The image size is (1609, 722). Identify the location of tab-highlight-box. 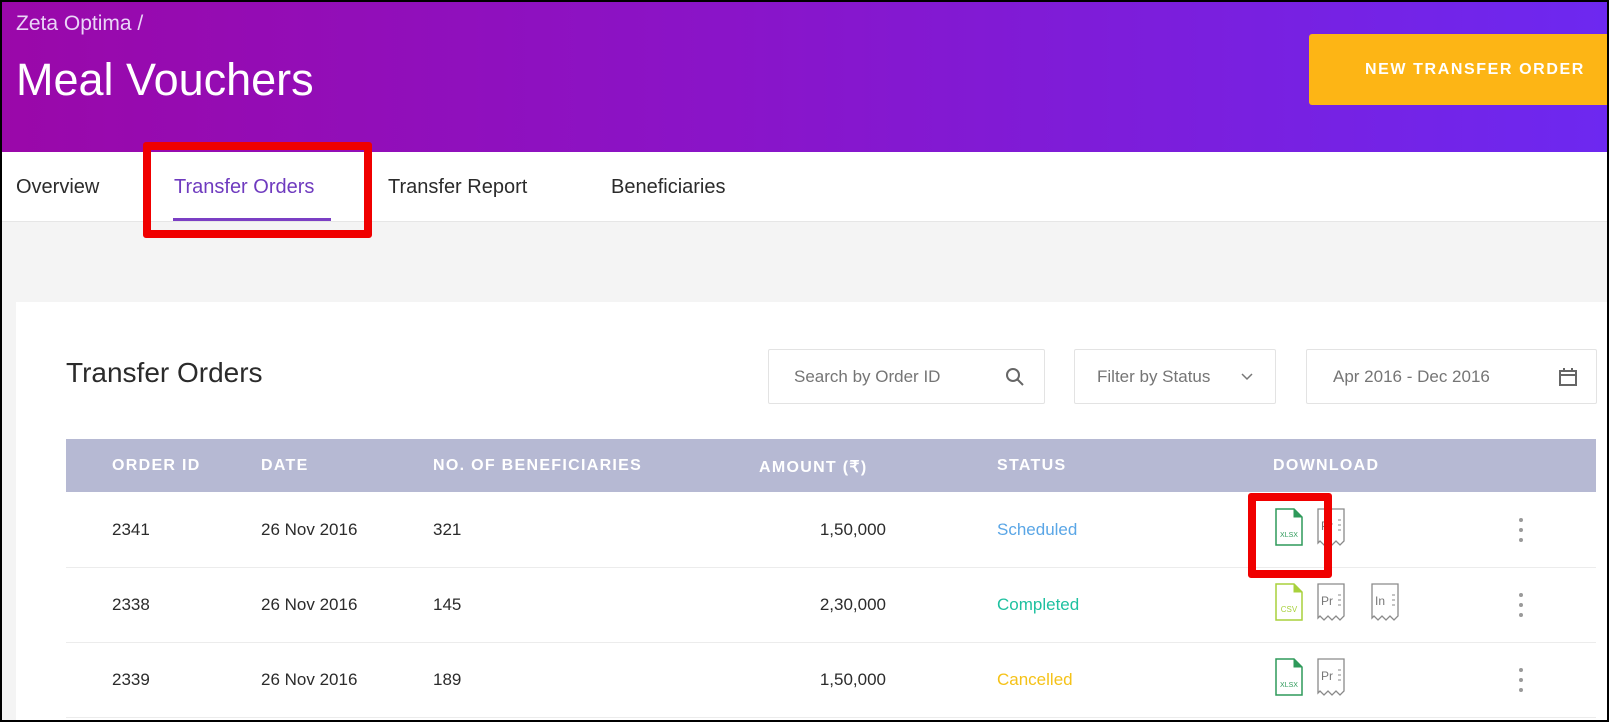
(257, 190).